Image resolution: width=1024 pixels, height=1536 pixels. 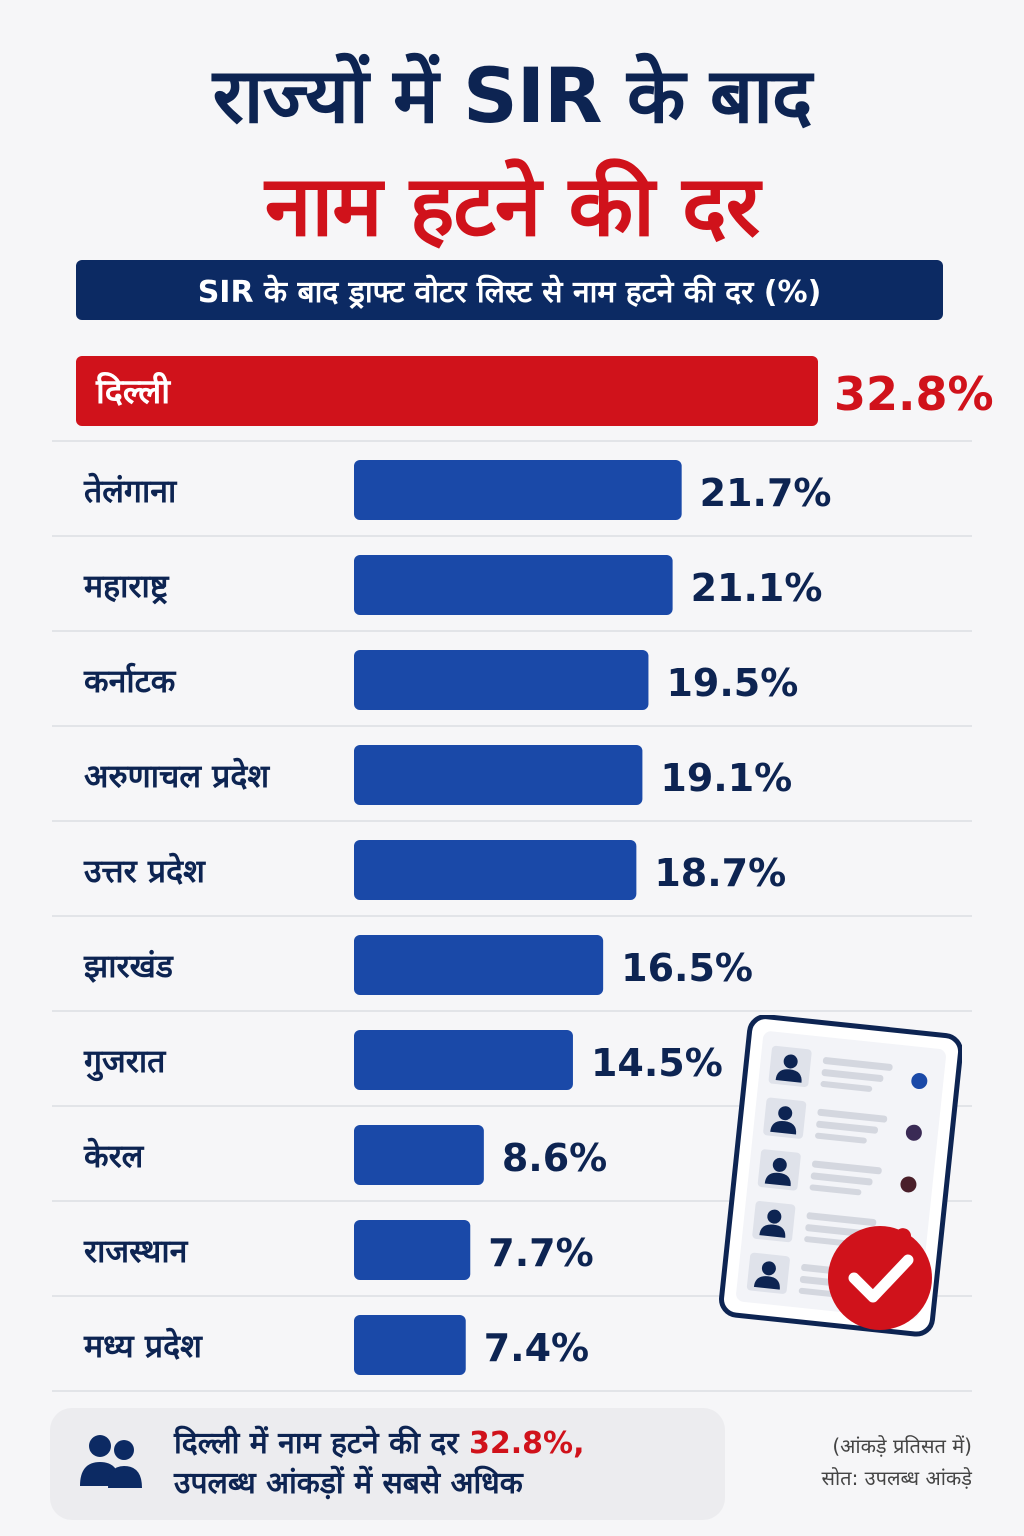 What do you see at coordinates (902, 1446) in the screenshot?
I see `note-unit: (आंकड़े प्रतिसत में)` at bounding box center [902, 1446].